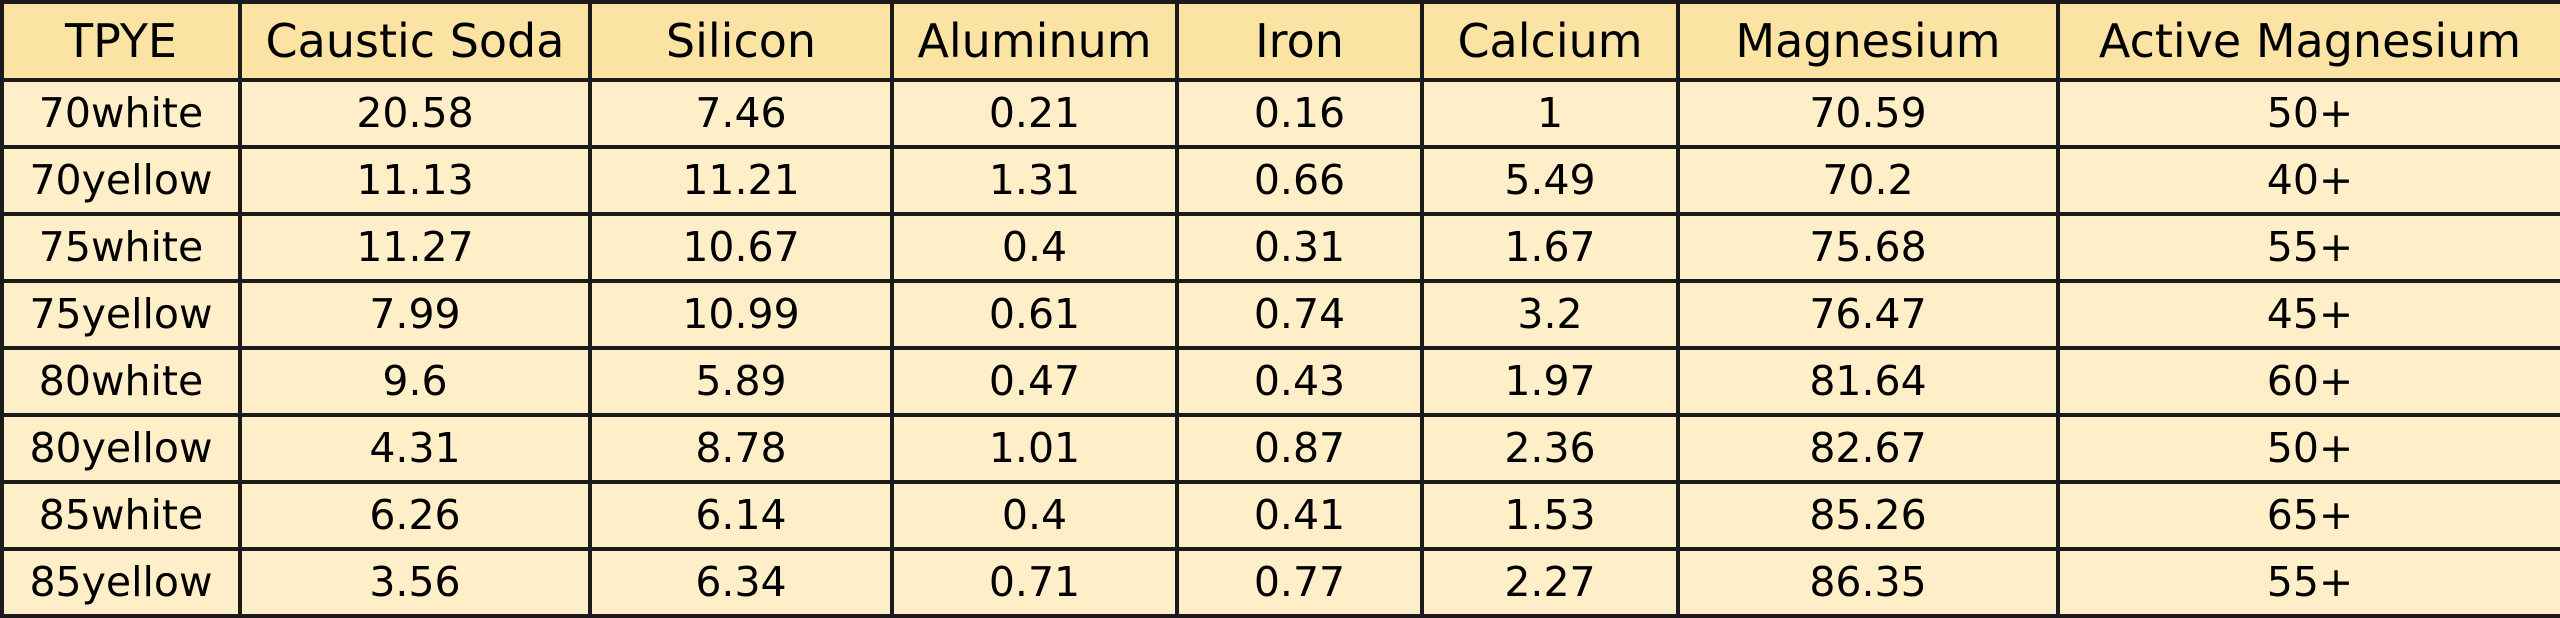  Describe the element at coordinates (1299, 582) in the screenshot. I see `table-cell: 0.77` at that location.